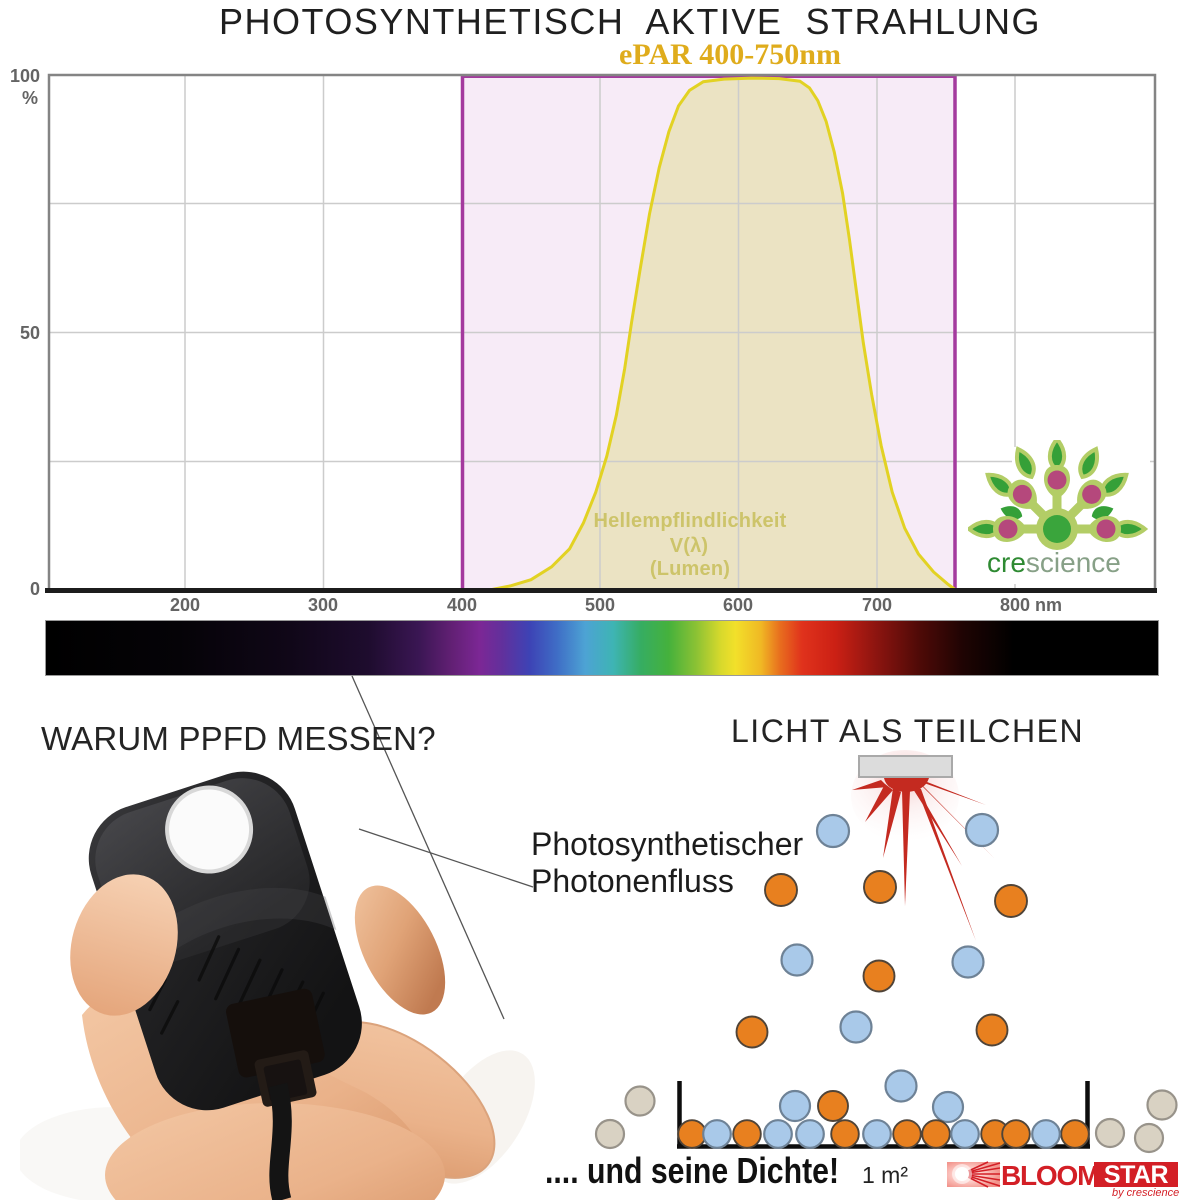 Image resolution: width=1200 pixels, height=1200 pixels. I want to click on svg-text: 300, so click(323, 605).